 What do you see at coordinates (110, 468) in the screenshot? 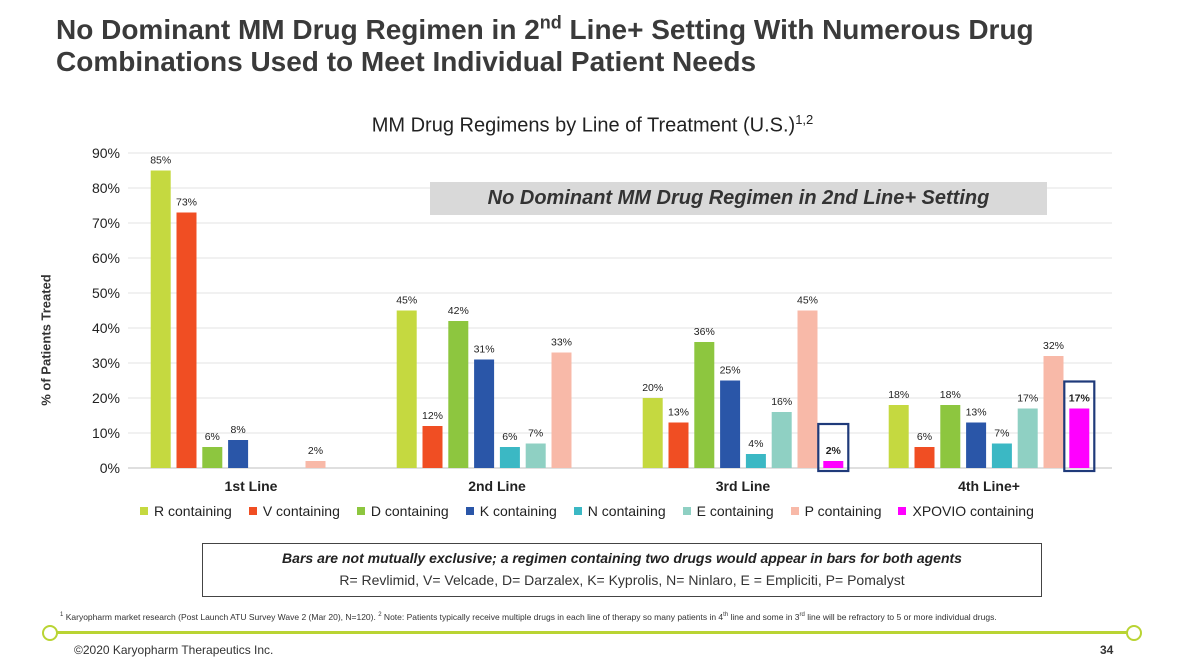
I see `y-tick-label: 0%` at bounding box center [110, 468].